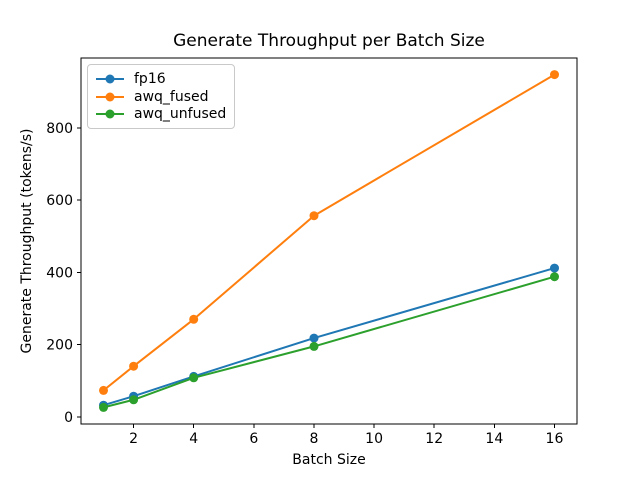 The image size is (640, 480). What do you see at coordinates (59, 129) in the screenshot?
I see `y-tick-label: 800` at bounding box center [59, 129].